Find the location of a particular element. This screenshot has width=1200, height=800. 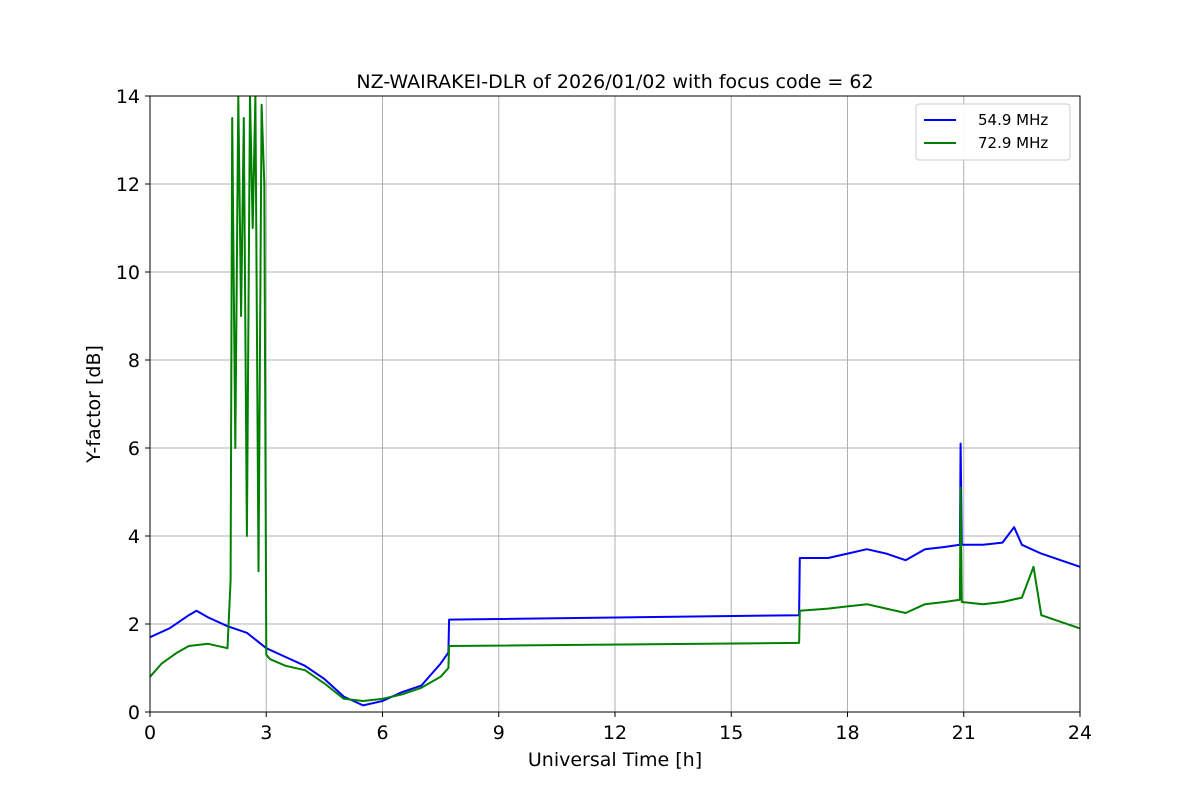

y-tick-label: 2 is located at coordinates (134, 625).